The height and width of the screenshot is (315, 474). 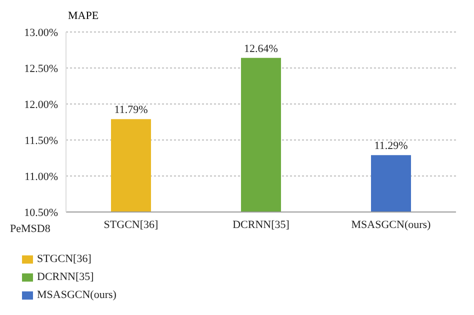 What do you see at coordinates (65, 277) in the screenshot?
I see `legend-label: DCRNN[35]` at bounding box center [65, 277].